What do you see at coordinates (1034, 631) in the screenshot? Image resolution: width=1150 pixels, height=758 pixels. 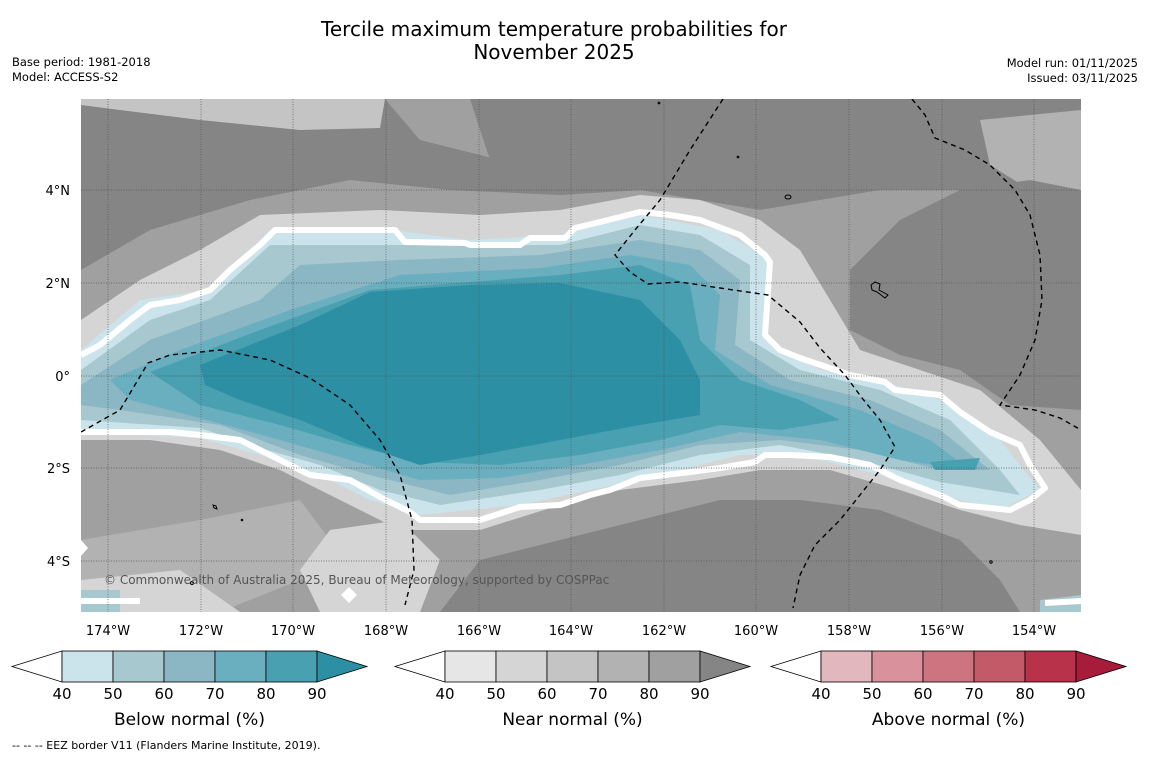 I see `lon-label-154w: 154°W` at bounding box center [1034, 631].